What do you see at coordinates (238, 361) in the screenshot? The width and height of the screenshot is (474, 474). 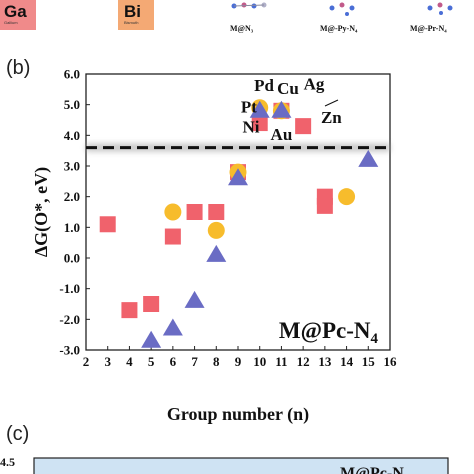 I see `x-tick-label: 9` at bounding box center [238, 361].